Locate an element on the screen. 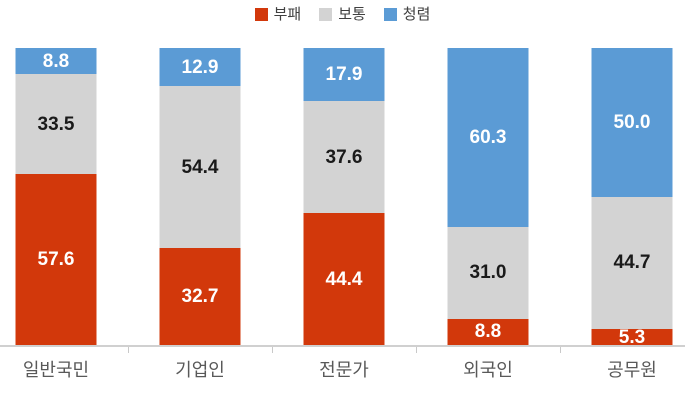 The image size is (685, 403). segment-value-label: 12.9 is located at coordinates (200, 67).